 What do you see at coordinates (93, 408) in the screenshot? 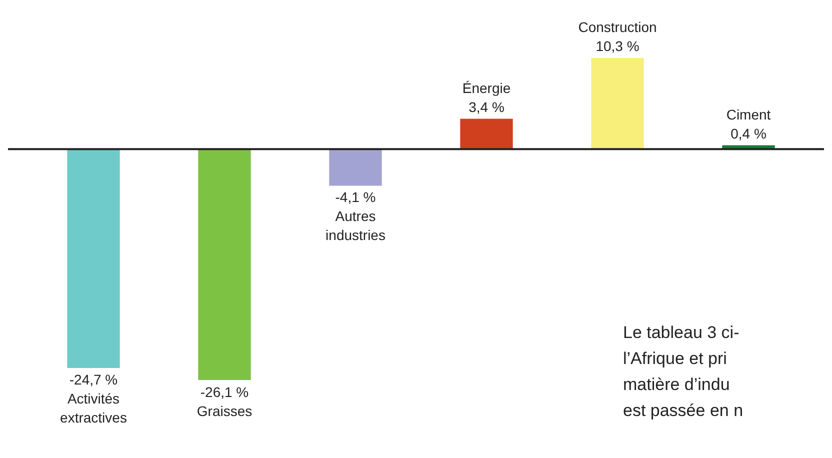
I see `x-tick-label: Activités extractives` at bounding box center [93, 408].